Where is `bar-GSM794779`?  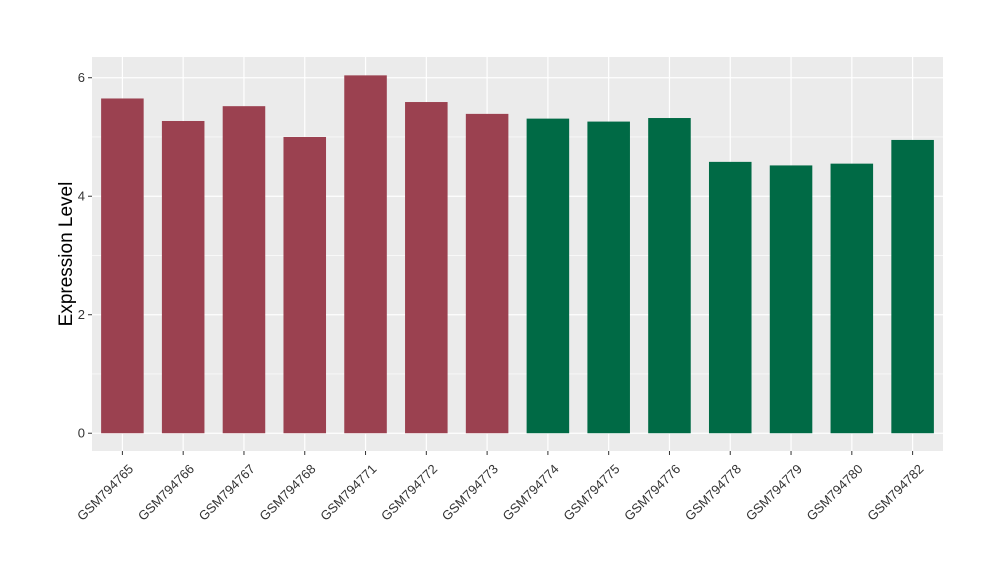 bar-GSM794779 is located at coordinates (791, 299).